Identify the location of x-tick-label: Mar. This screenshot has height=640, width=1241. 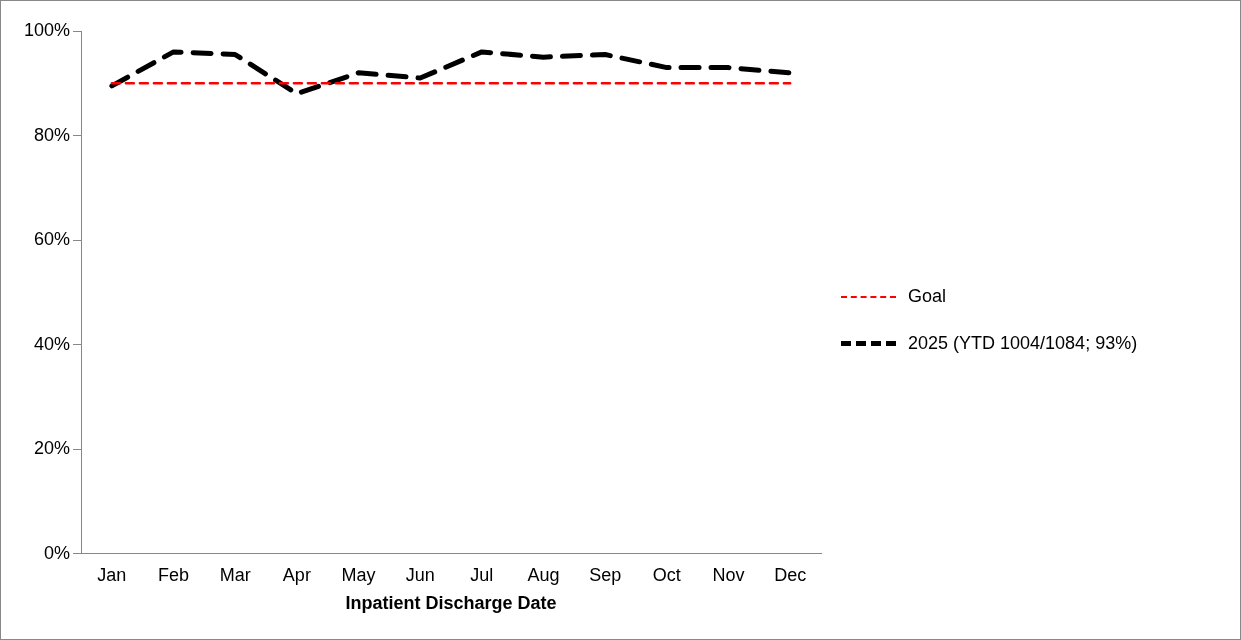
(235, 574).